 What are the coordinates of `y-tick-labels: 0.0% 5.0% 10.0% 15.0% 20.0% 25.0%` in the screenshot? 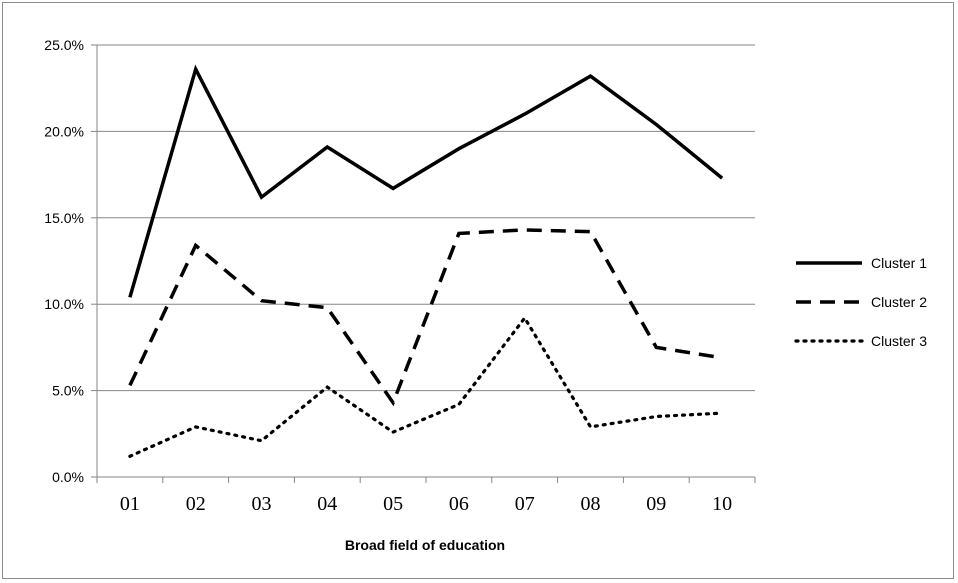 It's located at (64, 261).